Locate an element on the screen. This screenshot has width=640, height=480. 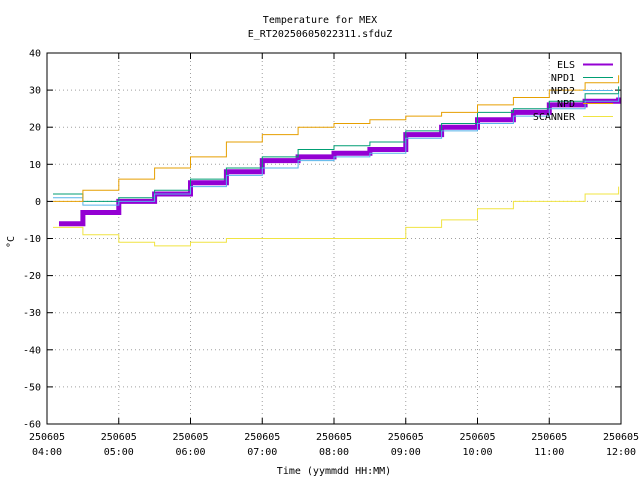
y-tick-label: 20 is located at coordinates (35, 128).